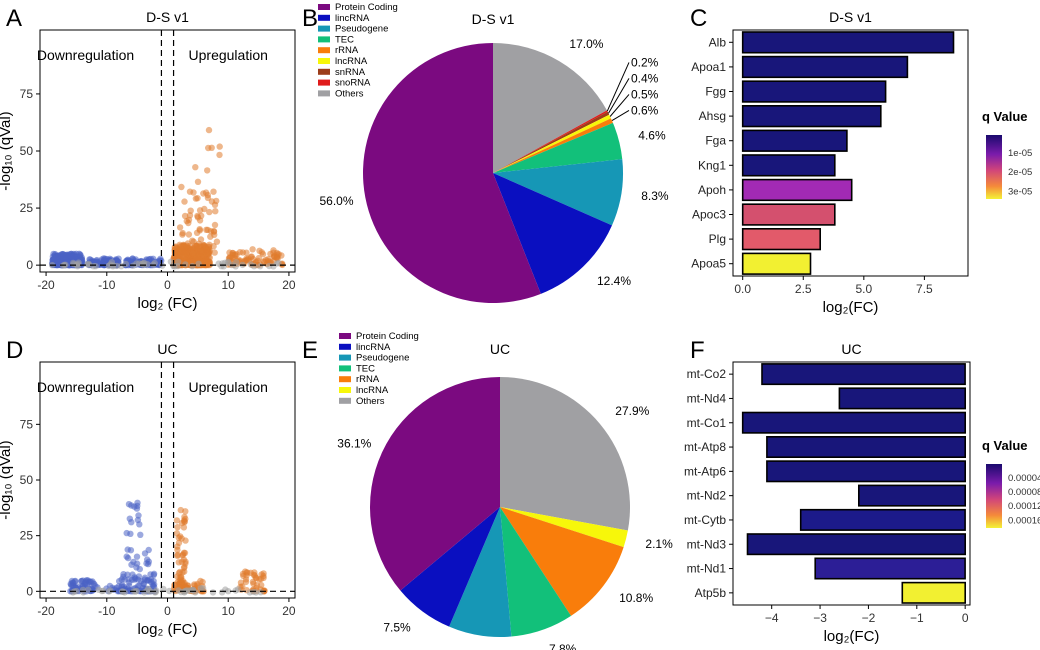 This screenshot has height=650, width=1040. I want to click on pie-slice-lncrna, so click(552, 143).